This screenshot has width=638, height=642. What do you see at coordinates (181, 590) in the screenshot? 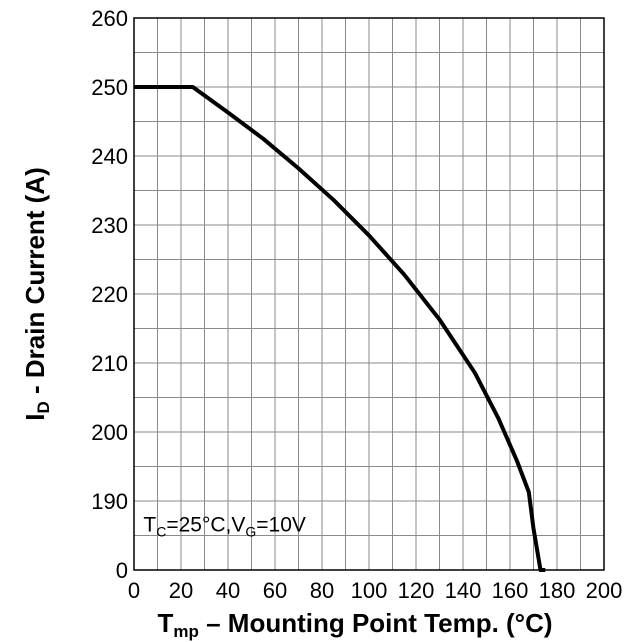
I see `x-tick-label: 20` at bounding box center [181, 590].